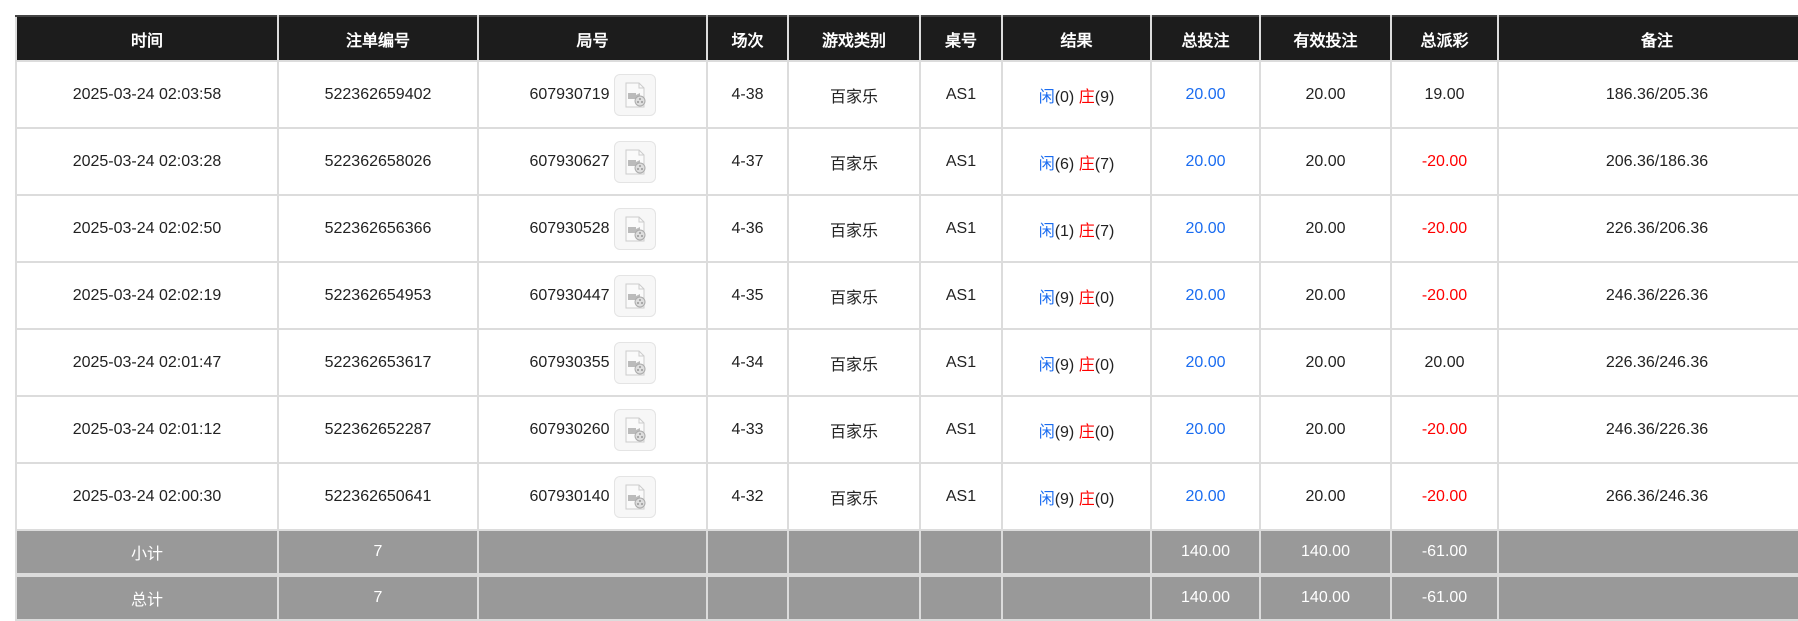 This screenshot has height=621, width=1798. Describe the element at coordinates (569, 429) in the screenshot. I see `round-number: 607930260` at that location.